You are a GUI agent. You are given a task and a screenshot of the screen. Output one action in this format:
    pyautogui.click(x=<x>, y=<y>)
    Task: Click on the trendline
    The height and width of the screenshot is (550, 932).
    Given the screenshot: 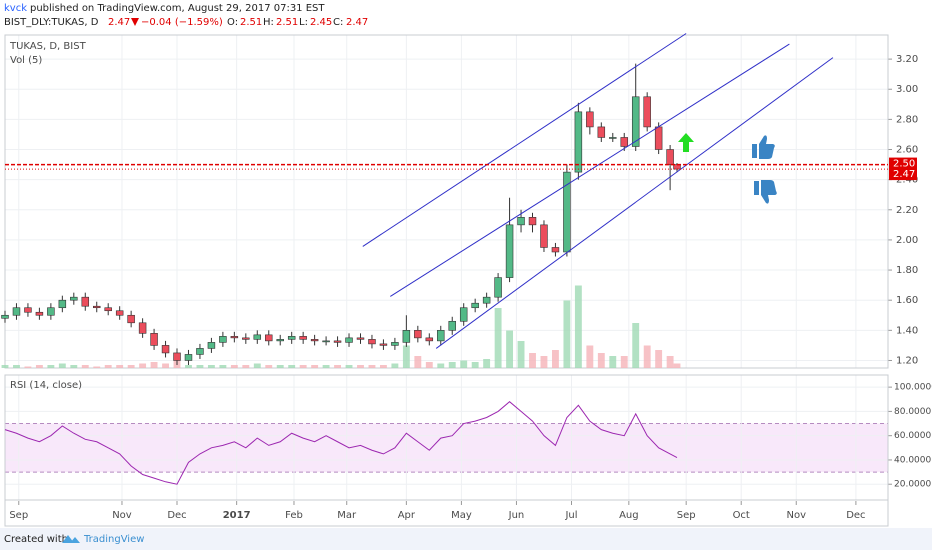 What is the action you would take?
    pyautogui.click(x=524, y=140)
    